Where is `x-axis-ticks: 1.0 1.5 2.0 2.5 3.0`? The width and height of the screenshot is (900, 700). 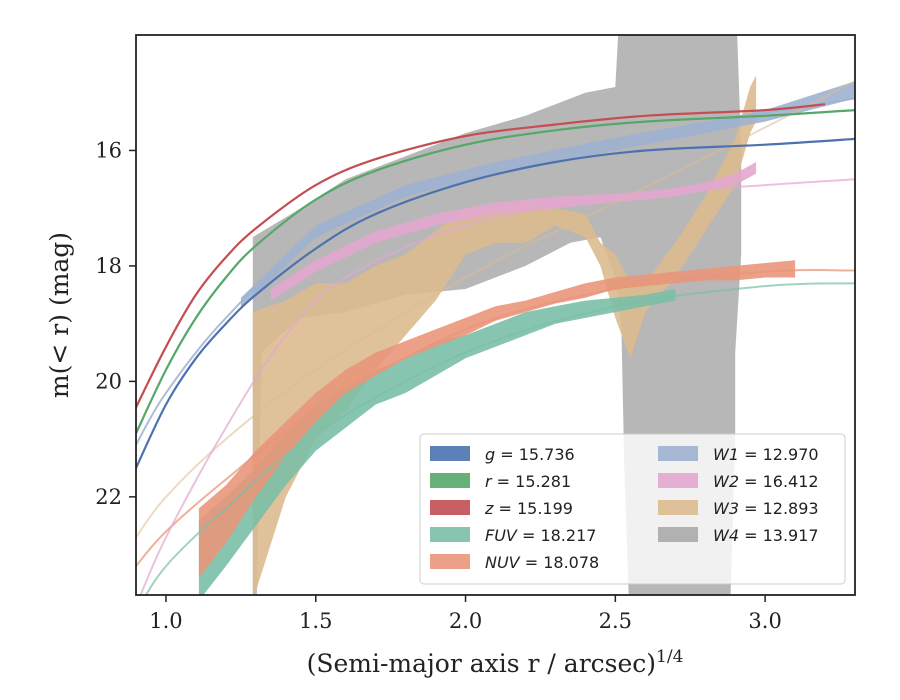
x-axis-ticks: 1.0 1.5 2.0 2.5 3.0 is located at coordinates (465, 614).